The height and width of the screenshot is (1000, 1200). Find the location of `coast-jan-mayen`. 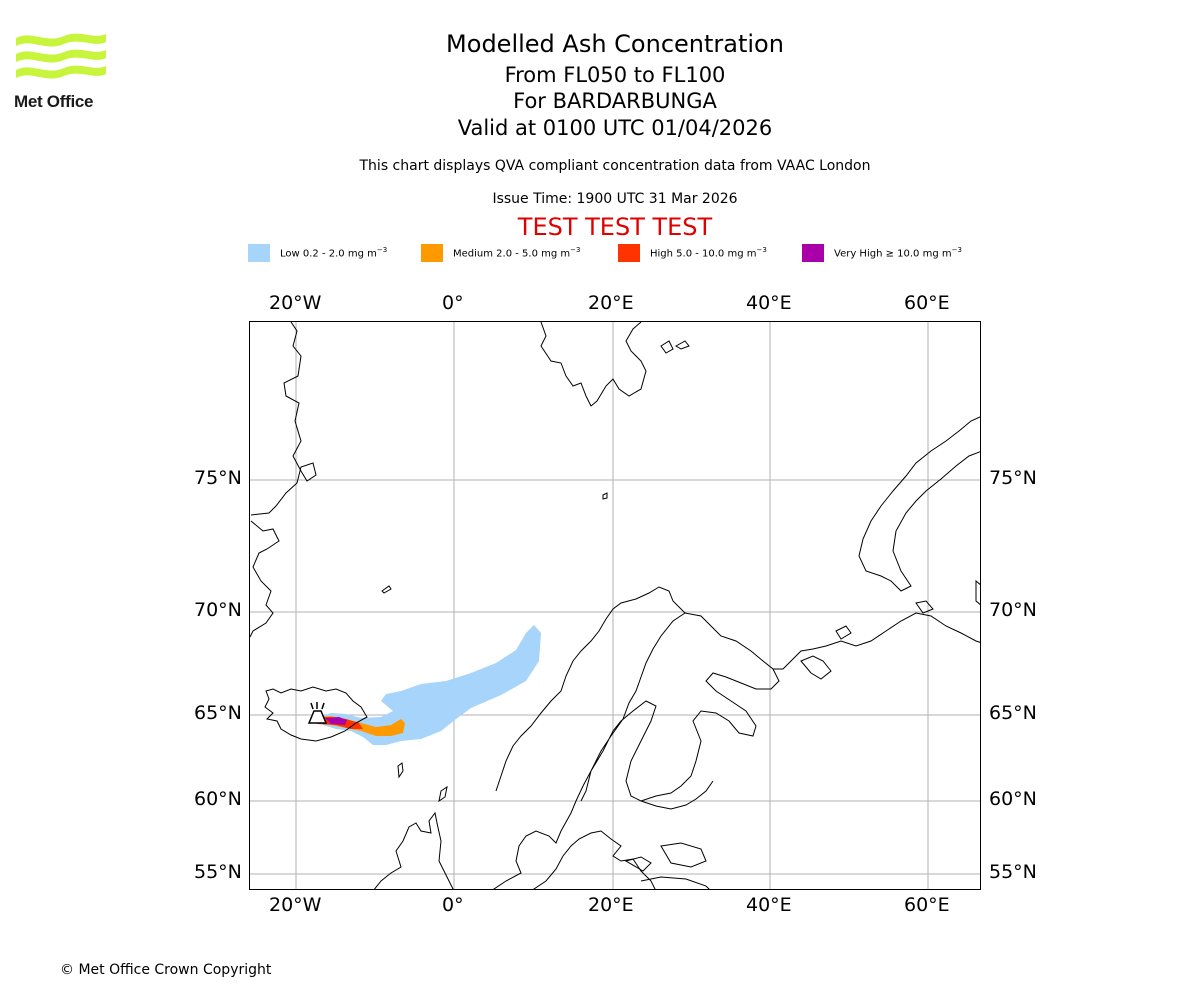

coast-jan-mayen is located at coordinates (386, 589).